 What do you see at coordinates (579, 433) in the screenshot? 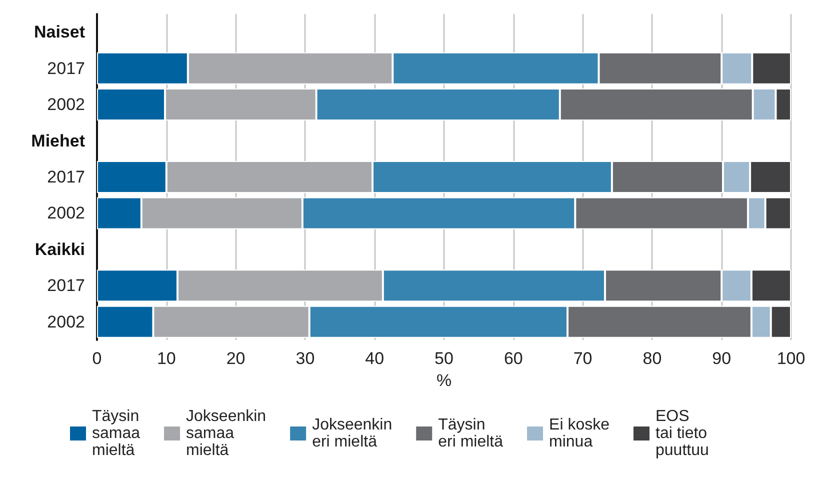
I see `legend-label: Ei koske minua` at bounding box center [579, 433].